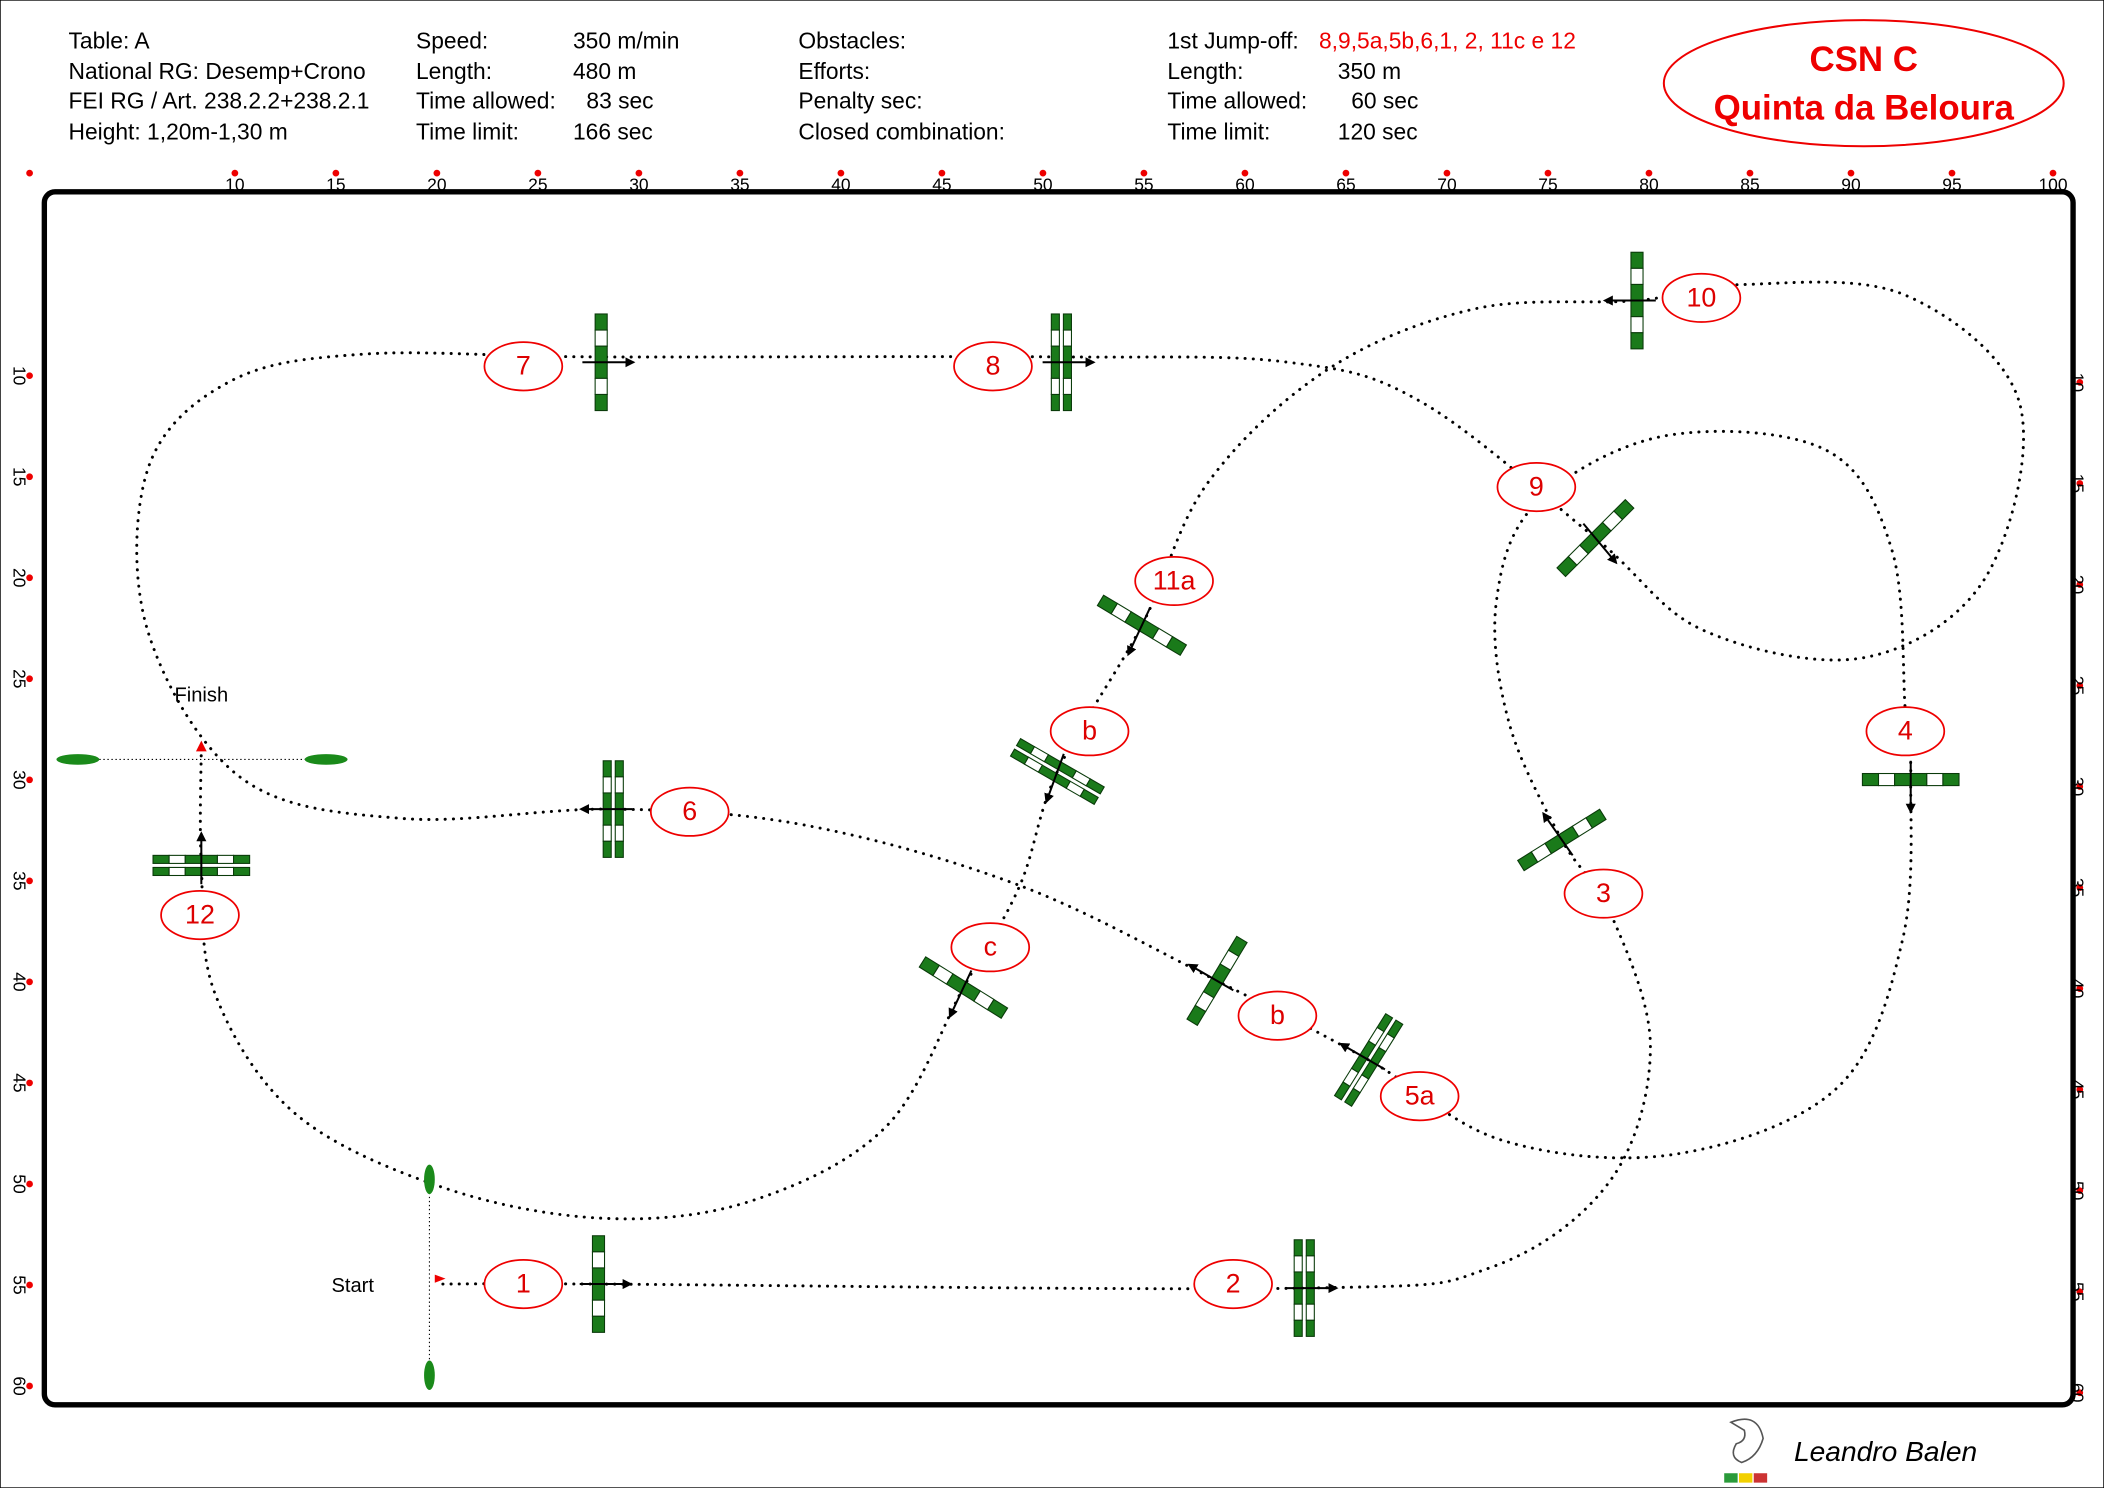 The width and height of the screenshot is (2104, 1488). What do you see at coordinates (109, 40) in the screenshot?
I see `info: Table: A` at bounding box center [109, 40].